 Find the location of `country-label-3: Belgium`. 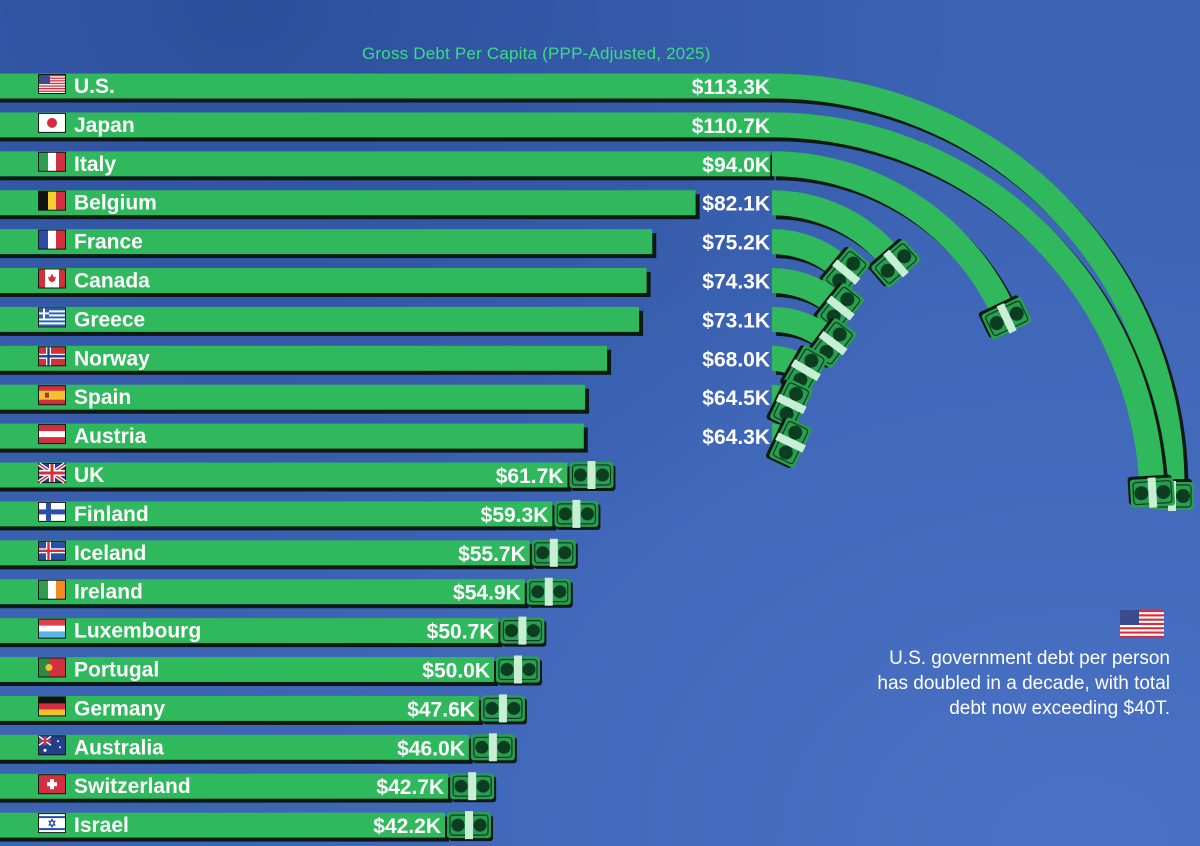

country-label-3: Belgium is located at coordinates (115, 203).